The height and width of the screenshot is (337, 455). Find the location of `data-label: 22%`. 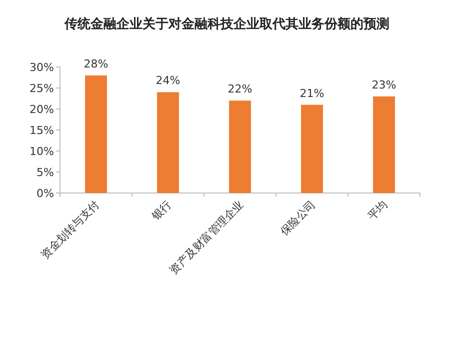

data-label: 22% is located at coordinates (240, 89).